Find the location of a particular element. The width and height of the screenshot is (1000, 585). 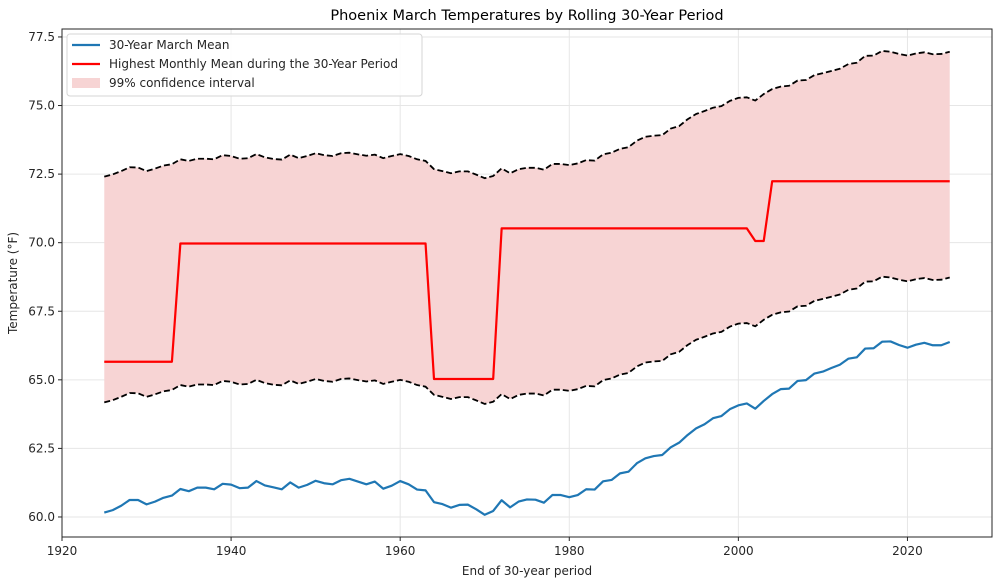

legend-label-mean: 30-Year March Mean is located at coordinates (169, 45).